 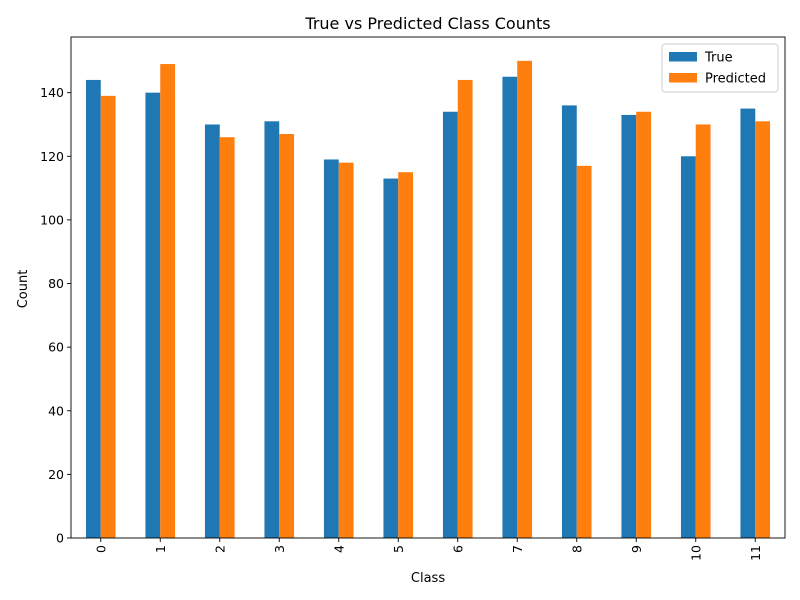 What do you see at coordinates (695, 553) in the screenshot?
I see `x-tick-label: 10` at bounding box center [695, 553].